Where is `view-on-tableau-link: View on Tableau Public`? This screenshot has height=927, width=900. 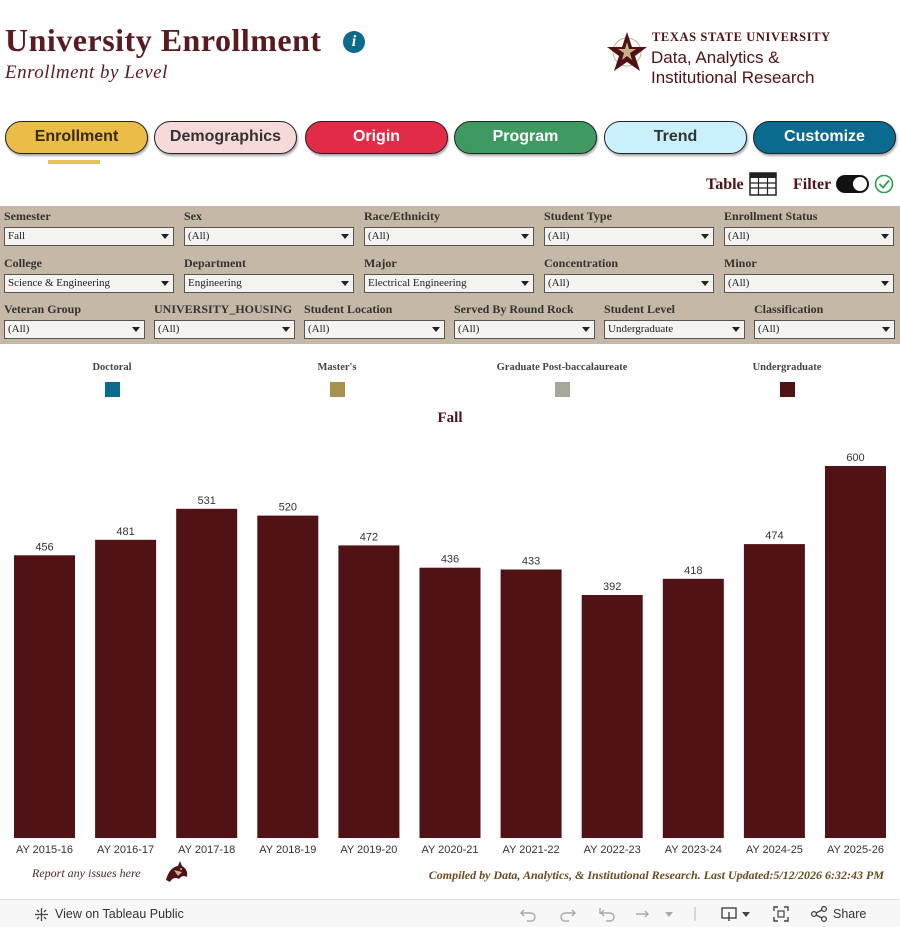
view-on-tableau-link: View on Tableau Public is located at coordinates (119, 914).